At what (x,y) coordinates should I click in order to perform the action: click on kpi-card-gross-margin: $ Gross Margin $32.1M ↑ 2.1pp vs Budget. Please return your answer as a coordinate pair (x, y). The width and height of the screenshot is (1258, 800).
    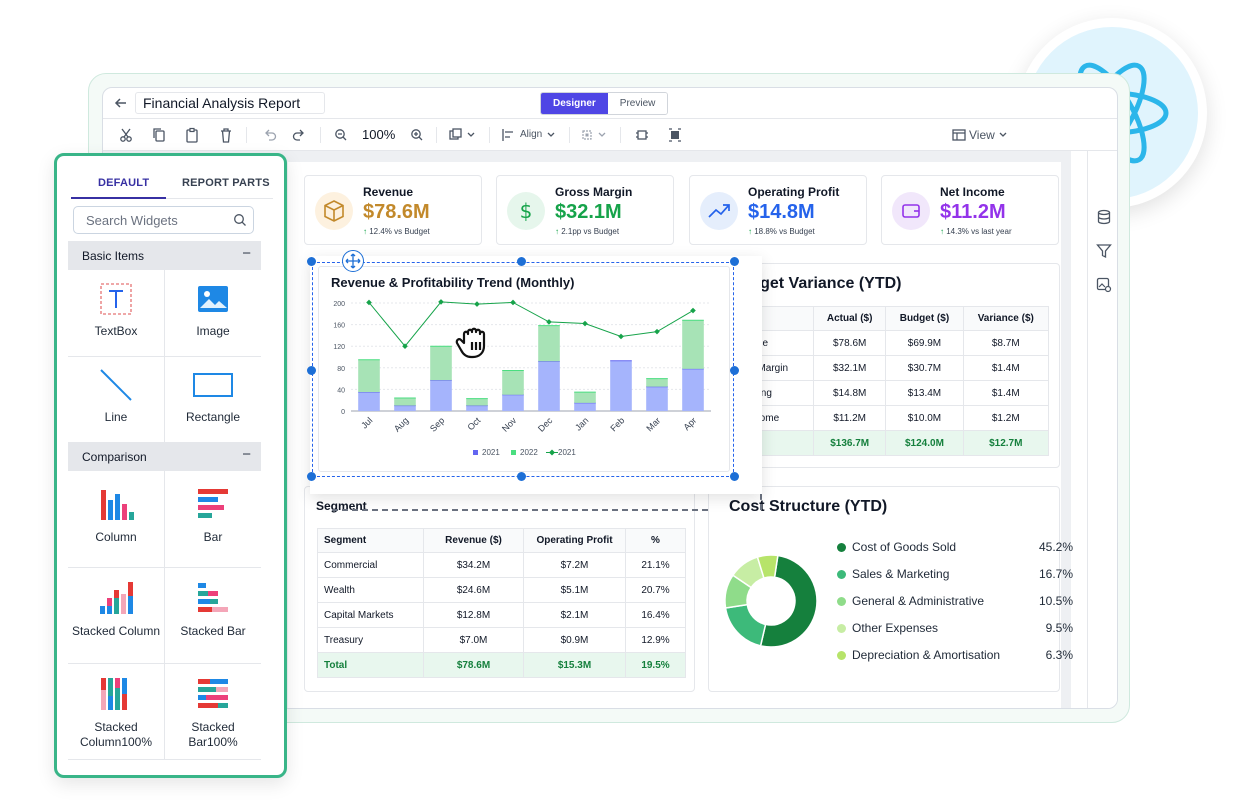
    Looking at the image, I should click on (585, 210).